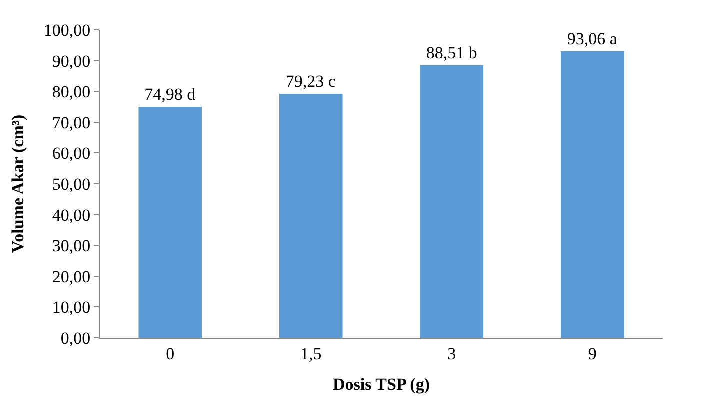 The width and height of the screenshot is (703, 408). Describe the element at coordinates (71, 154) in the screenshot. I see `y-tick-label: 60,00` at that location.